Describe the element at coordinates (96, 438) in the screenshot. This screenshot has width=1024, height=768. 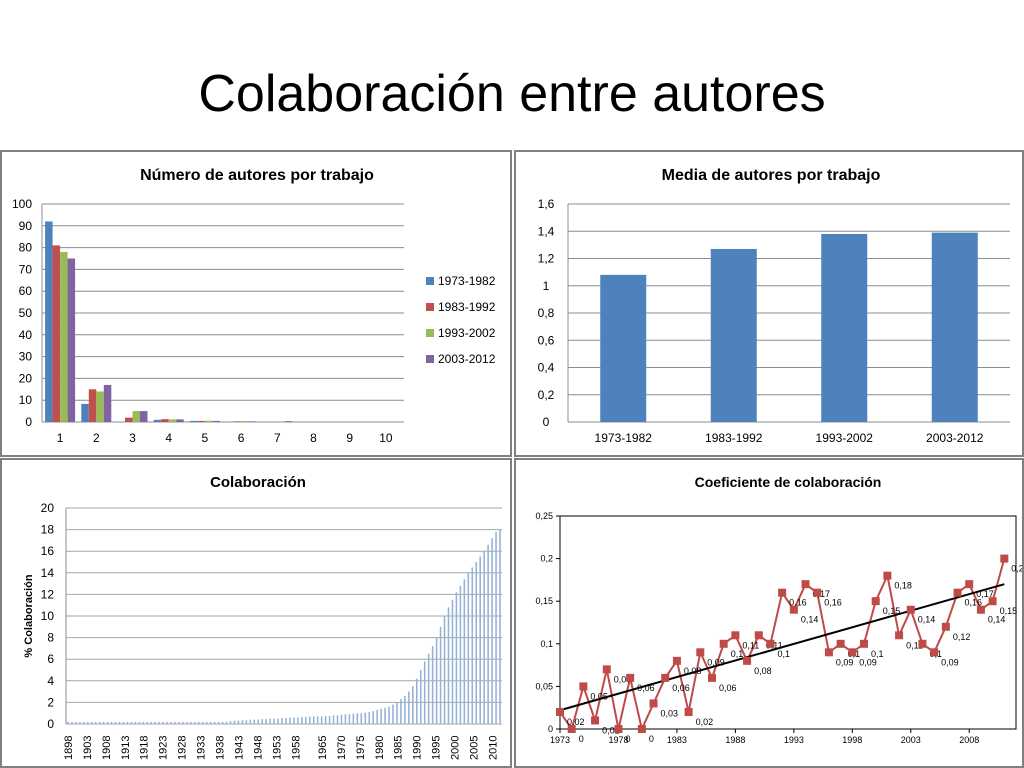
I see `x-tick-label: 2` at that location.